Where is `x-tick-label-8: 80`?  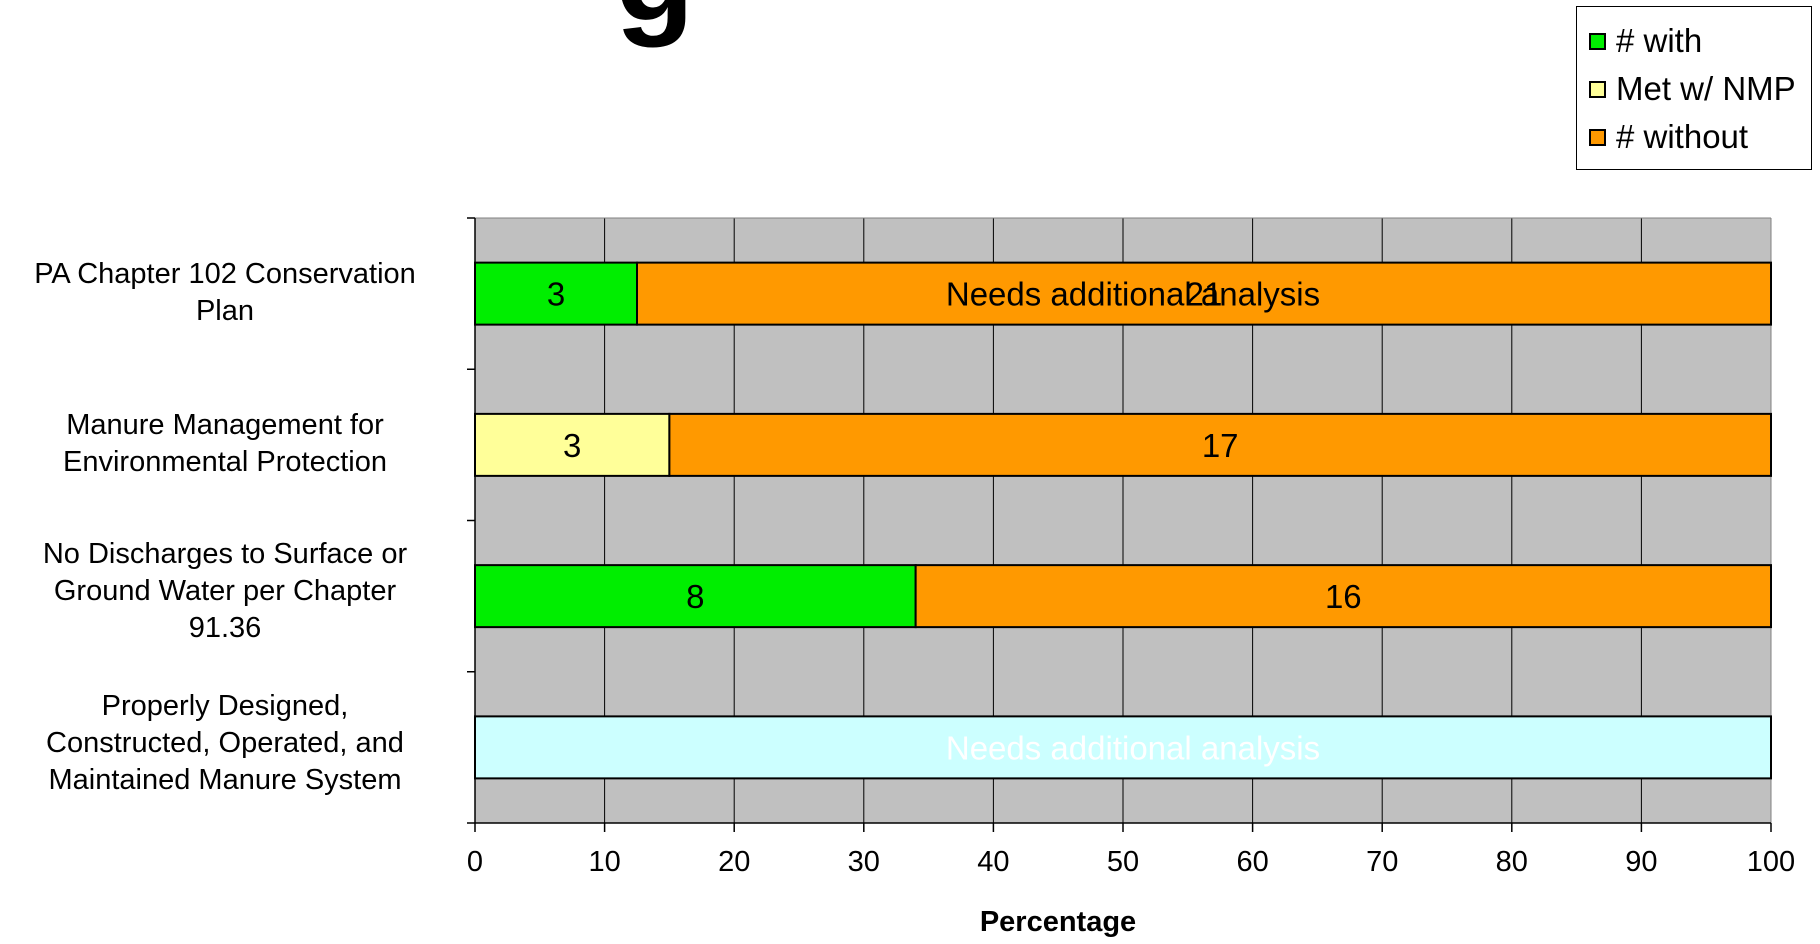
x-tick-label-8: 80 is located at coordinates (1512, 862).